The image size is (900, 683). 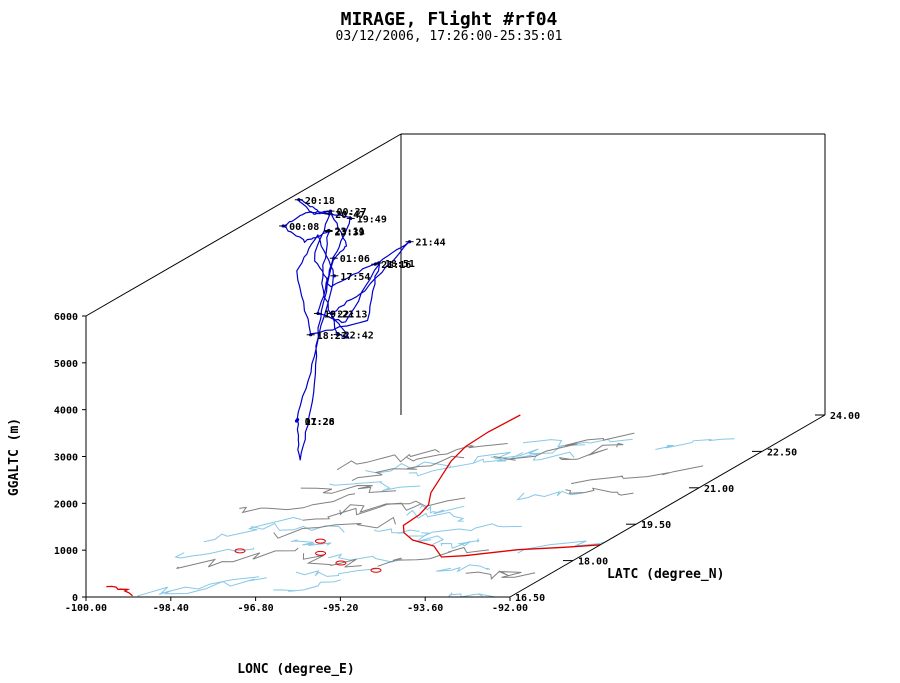 I want to click on y-tick-label: 16.50, so click(x=530, y=598).